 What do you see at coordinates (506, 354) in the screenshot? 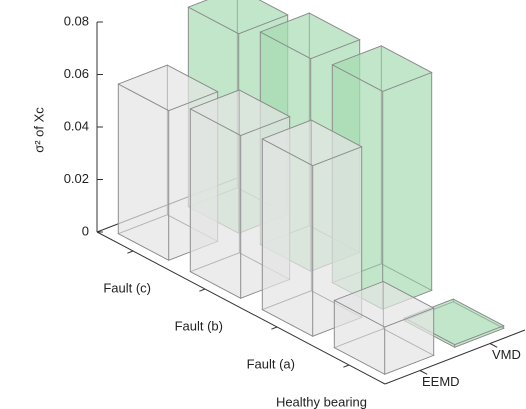
I see `legend-label: VMD` at bounding box center [506, 354].